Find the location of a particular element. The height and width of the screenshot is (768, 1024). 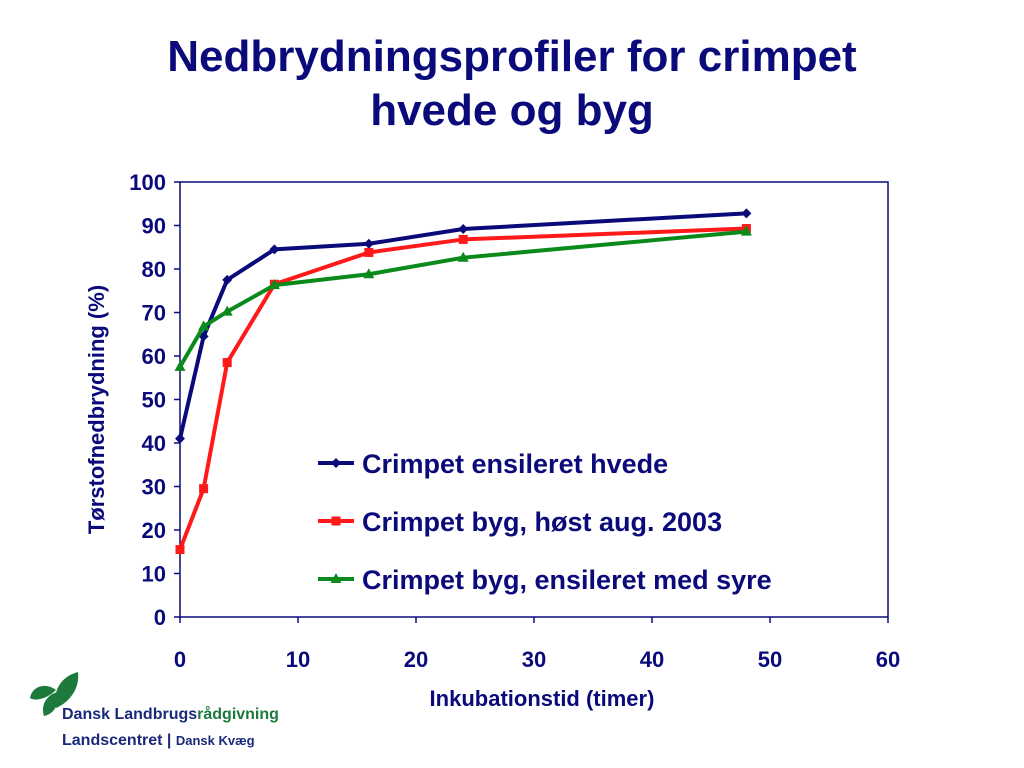

x-axis-ticks: 0 10 20 30 40 50 60 is located at coordinates (537, 644).